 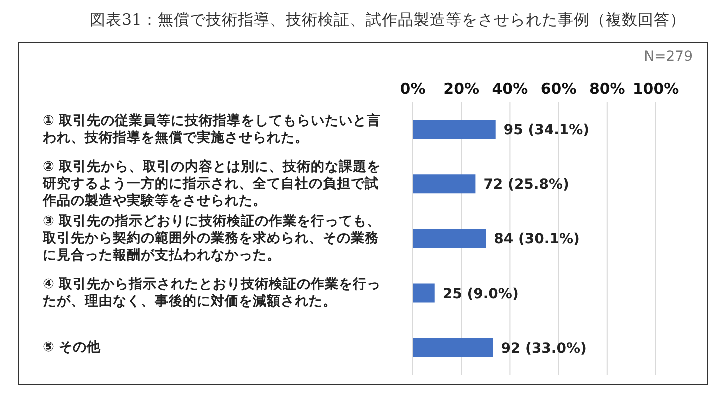 What do you see at coordinates (547, 130) in the screenshot?
I see `data-label: 95 (34.1%)` at bounding box center [547, 130].